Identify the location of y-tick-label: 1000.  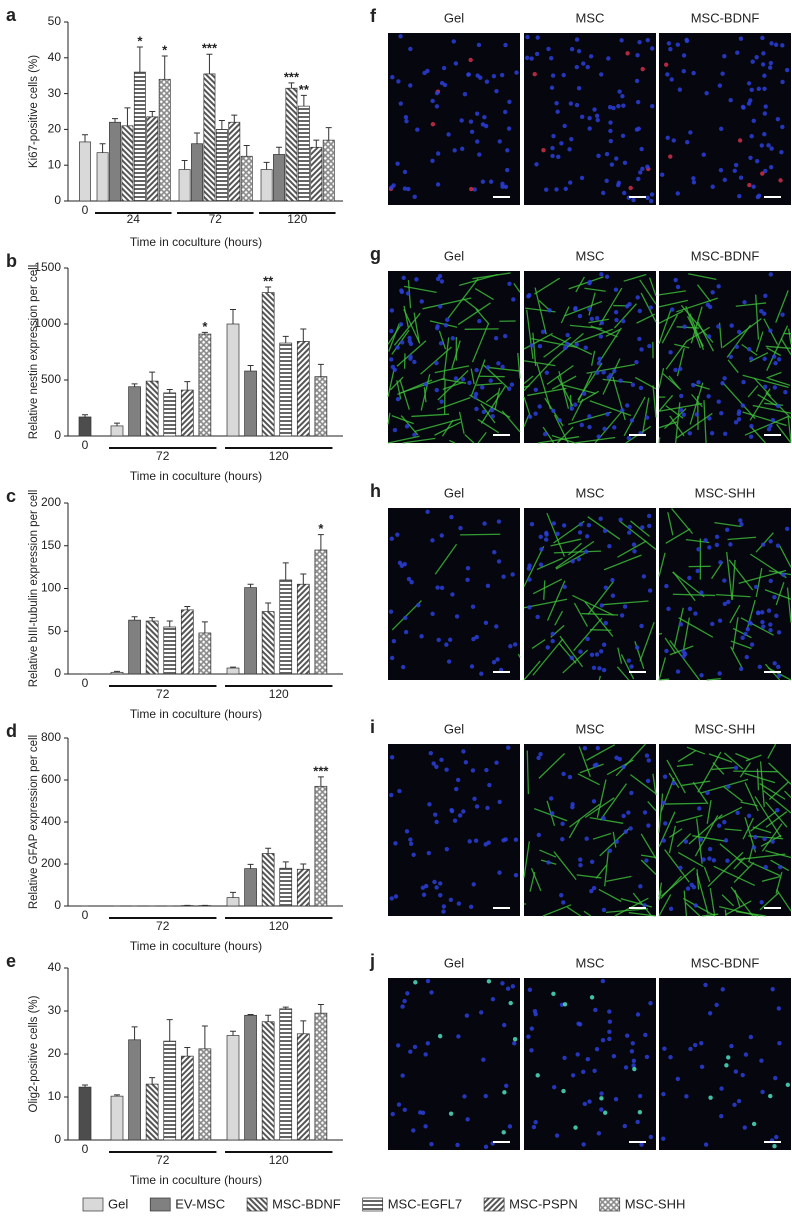
(47, 323).